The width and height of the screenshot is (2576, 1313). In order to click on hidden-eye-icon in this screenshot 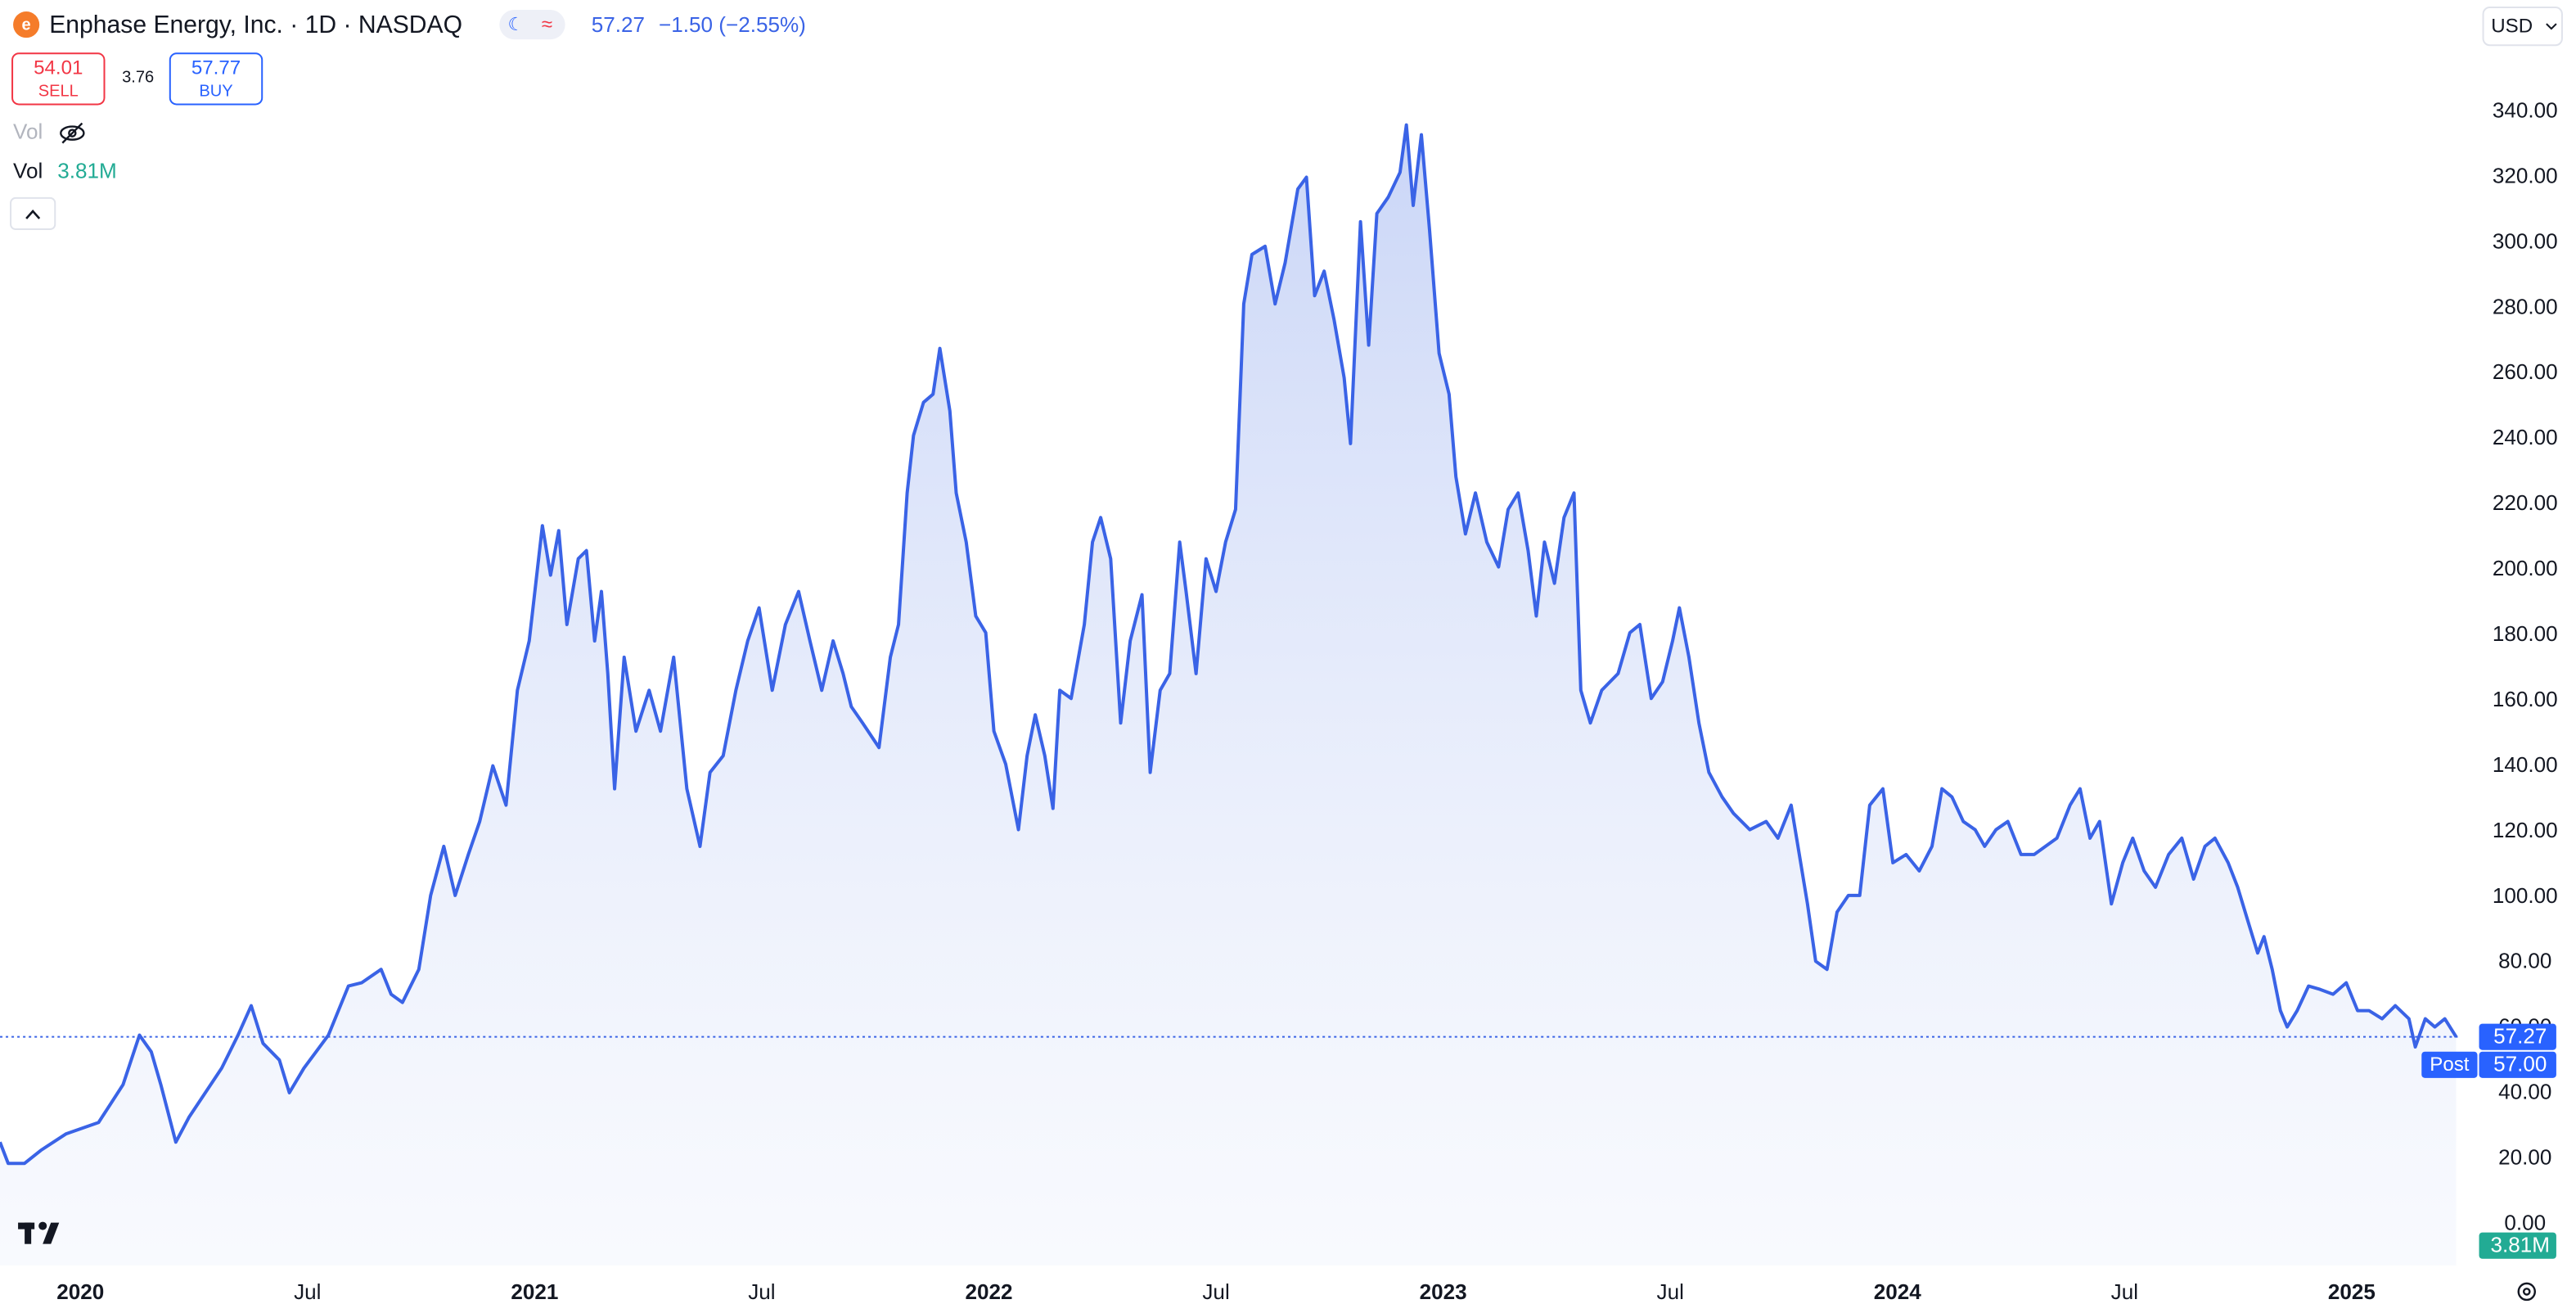, I will do `click(72, 133)`.